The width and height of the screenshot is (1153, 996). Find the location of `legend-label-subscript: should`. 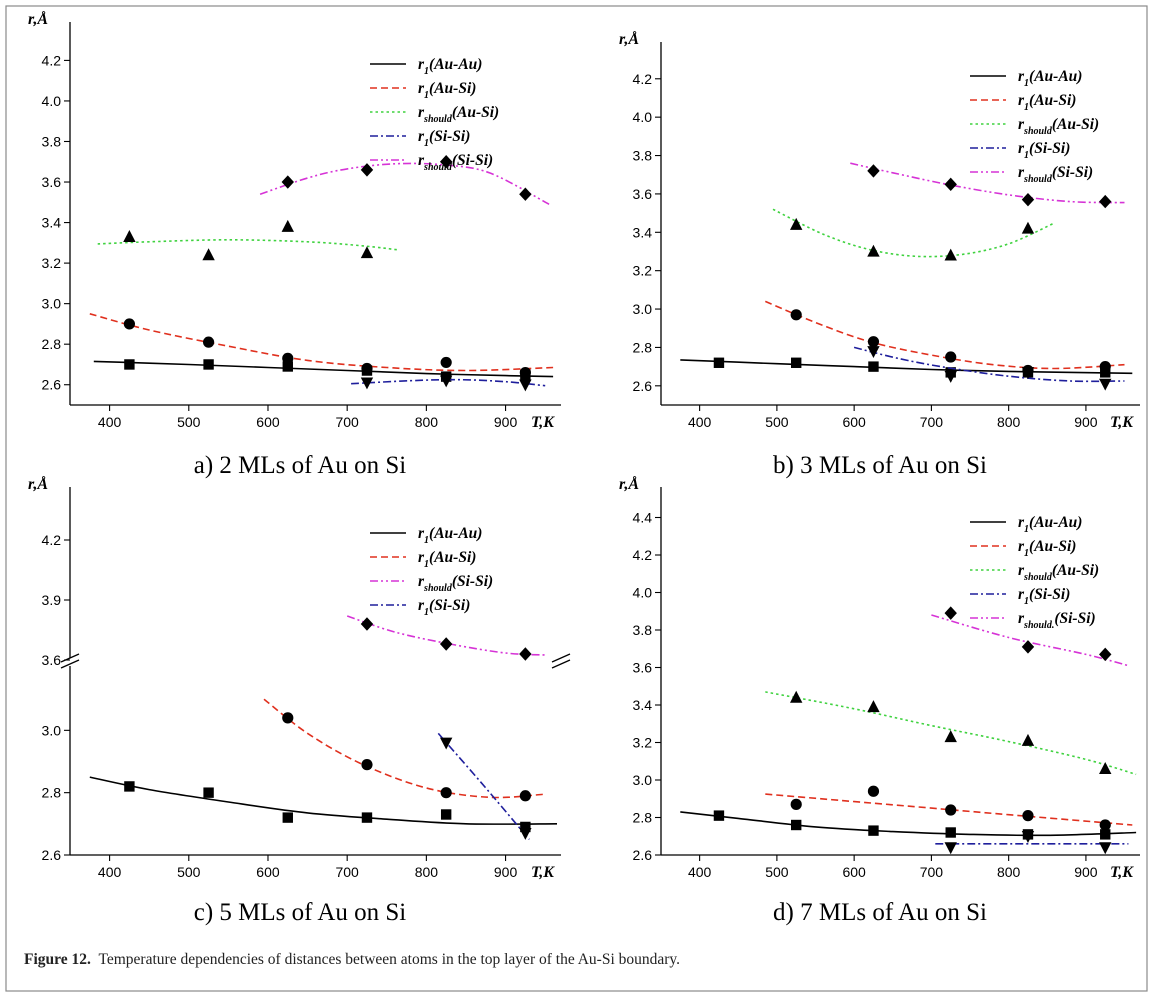

legend-label-subscript: should is located at coordinates (1038, 577).